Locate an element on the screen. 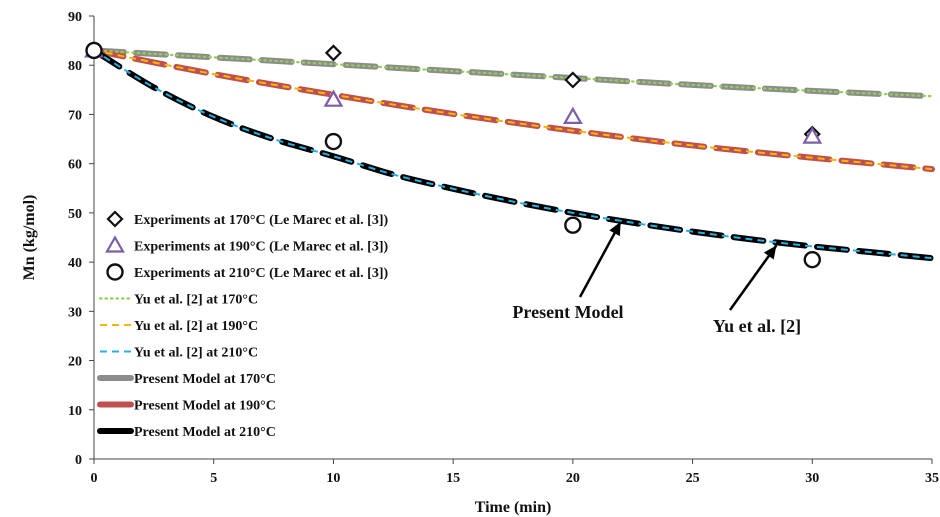  y-tick-label: 30 is located at coordinates (75, 312).